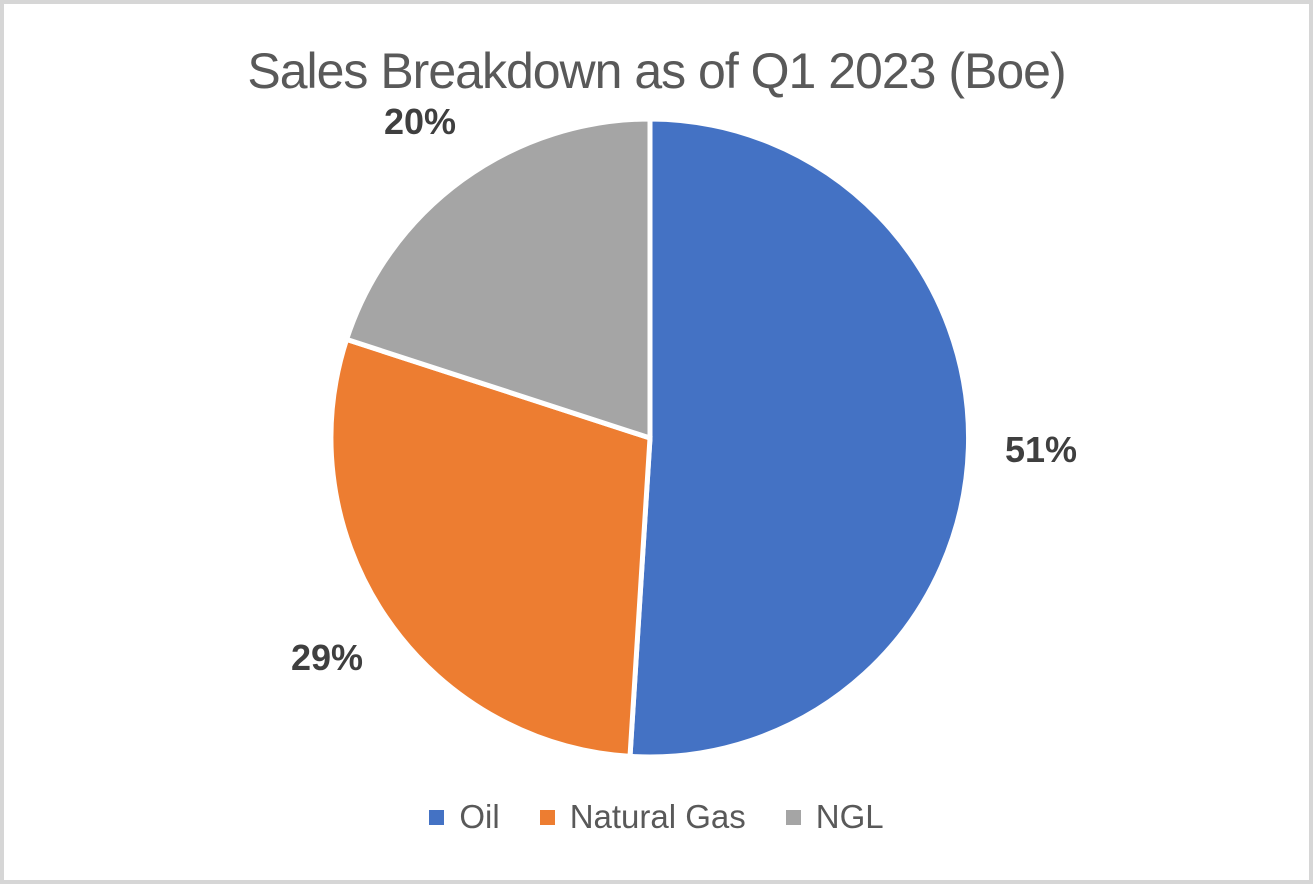  Describe the element at coordinates (327, 657) in the screenshot. I see `data-label-natural-gas: 29%` at that location.